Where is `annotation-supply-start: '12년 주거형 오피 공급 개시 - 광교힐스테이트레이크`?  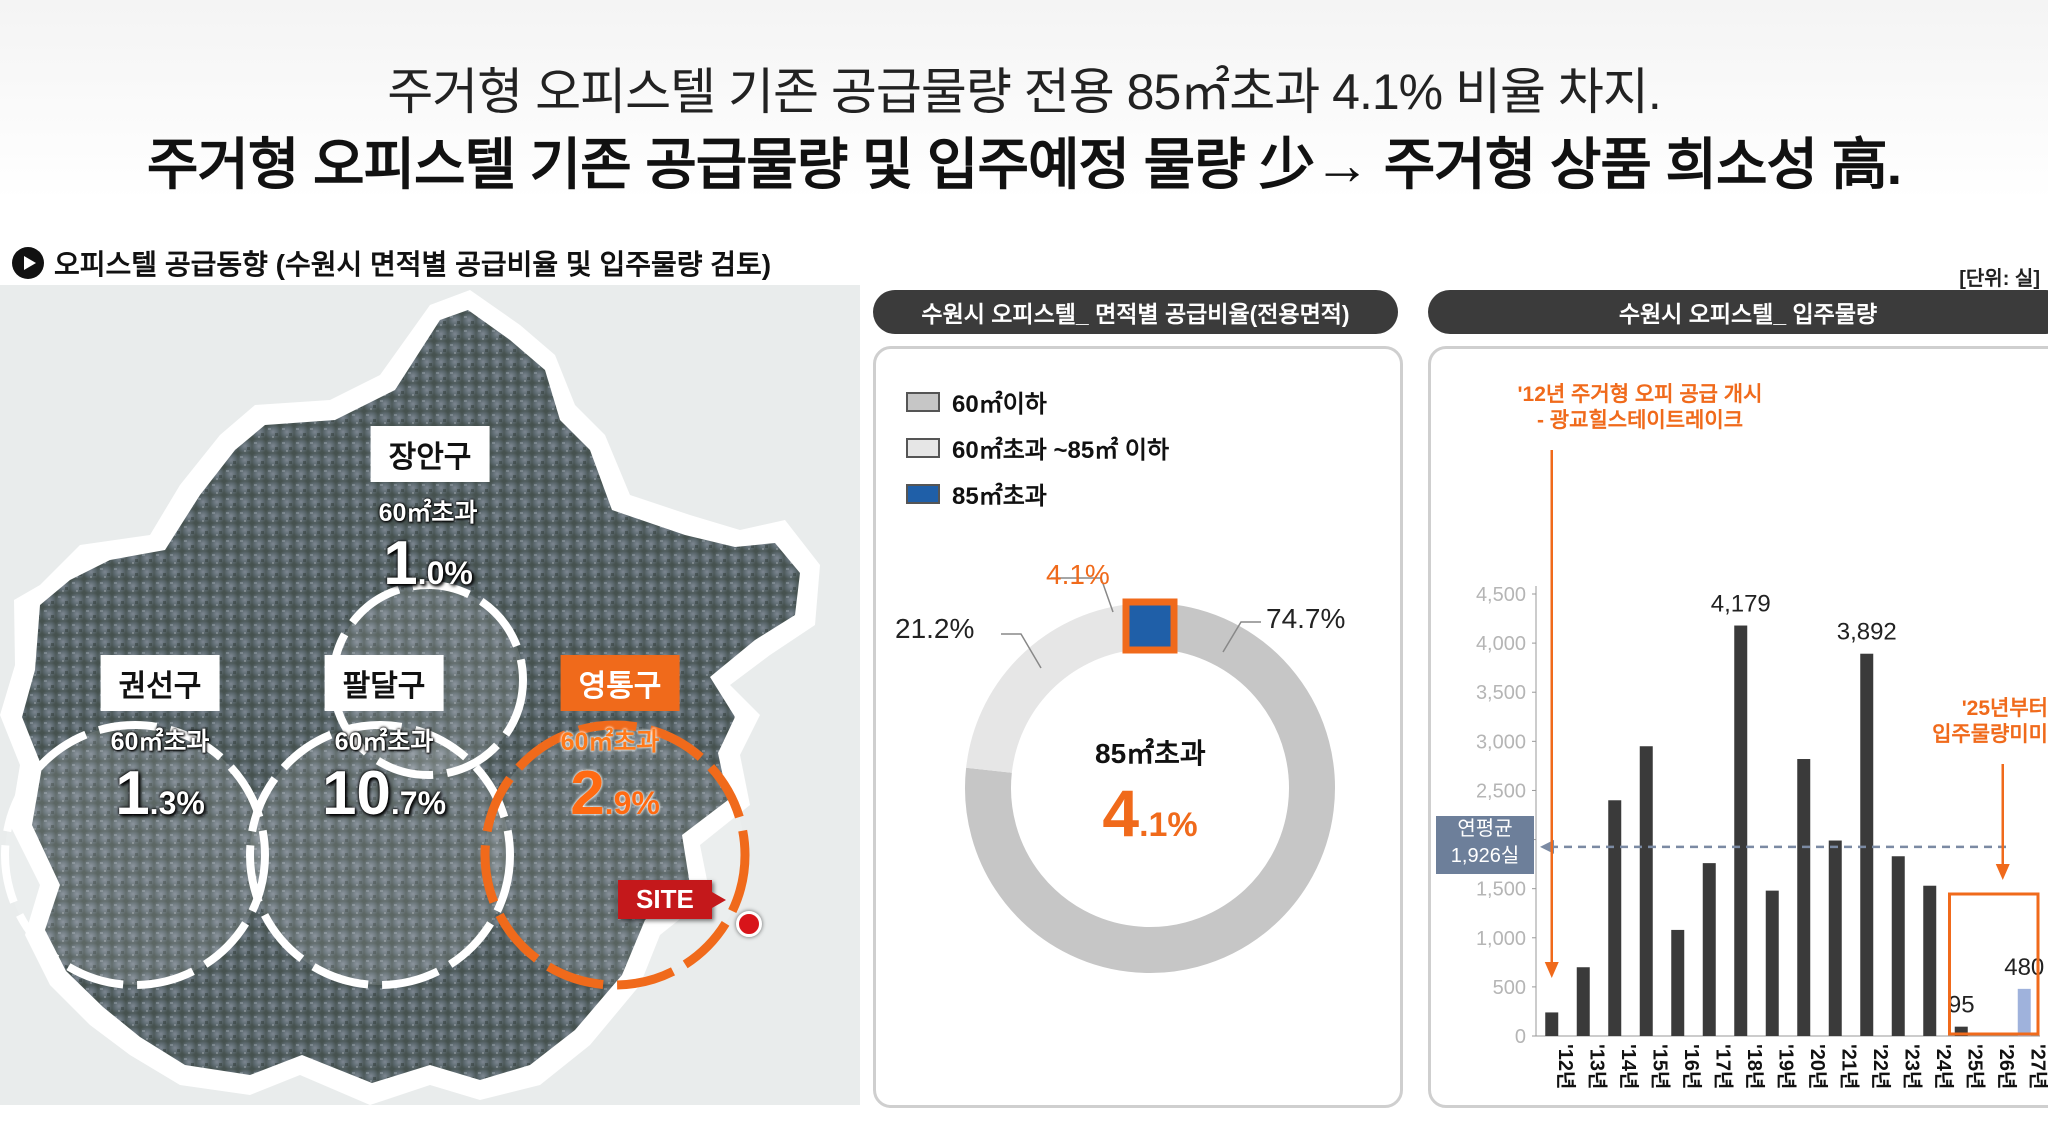 annotation-supply-start: '12년 주거형 오피 공급 개시 - 광교힐스테이트레이크 is located at coordinates (1640, 408).